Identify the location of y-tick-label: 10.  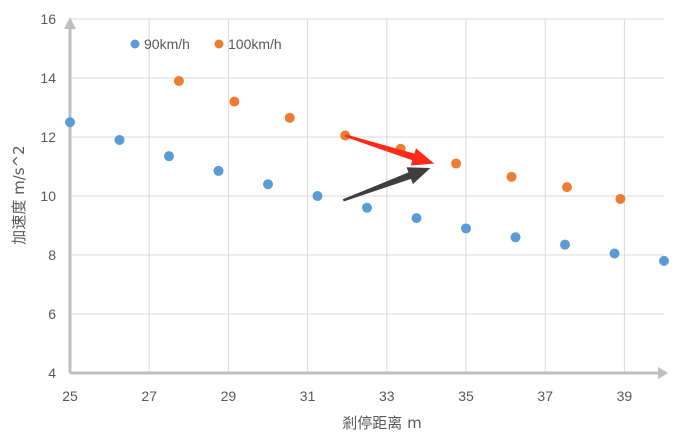
(48, 196).